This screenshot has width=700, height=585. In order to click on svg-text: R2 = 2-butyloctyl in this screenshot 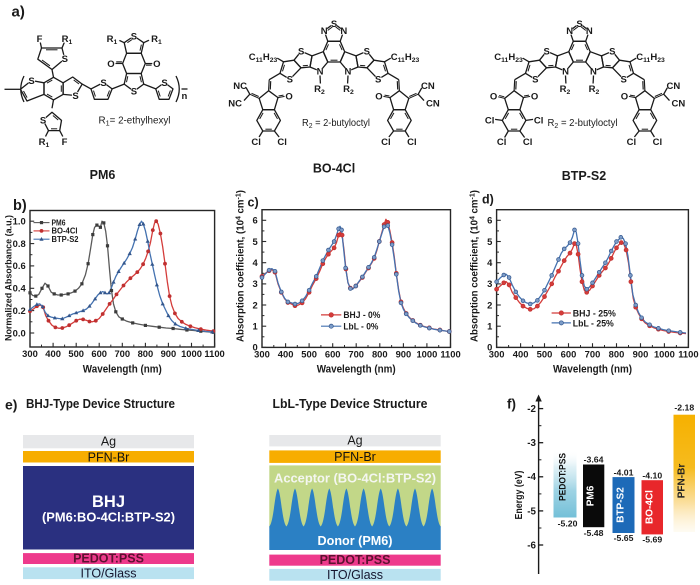, I will do `click(336, 124)`.